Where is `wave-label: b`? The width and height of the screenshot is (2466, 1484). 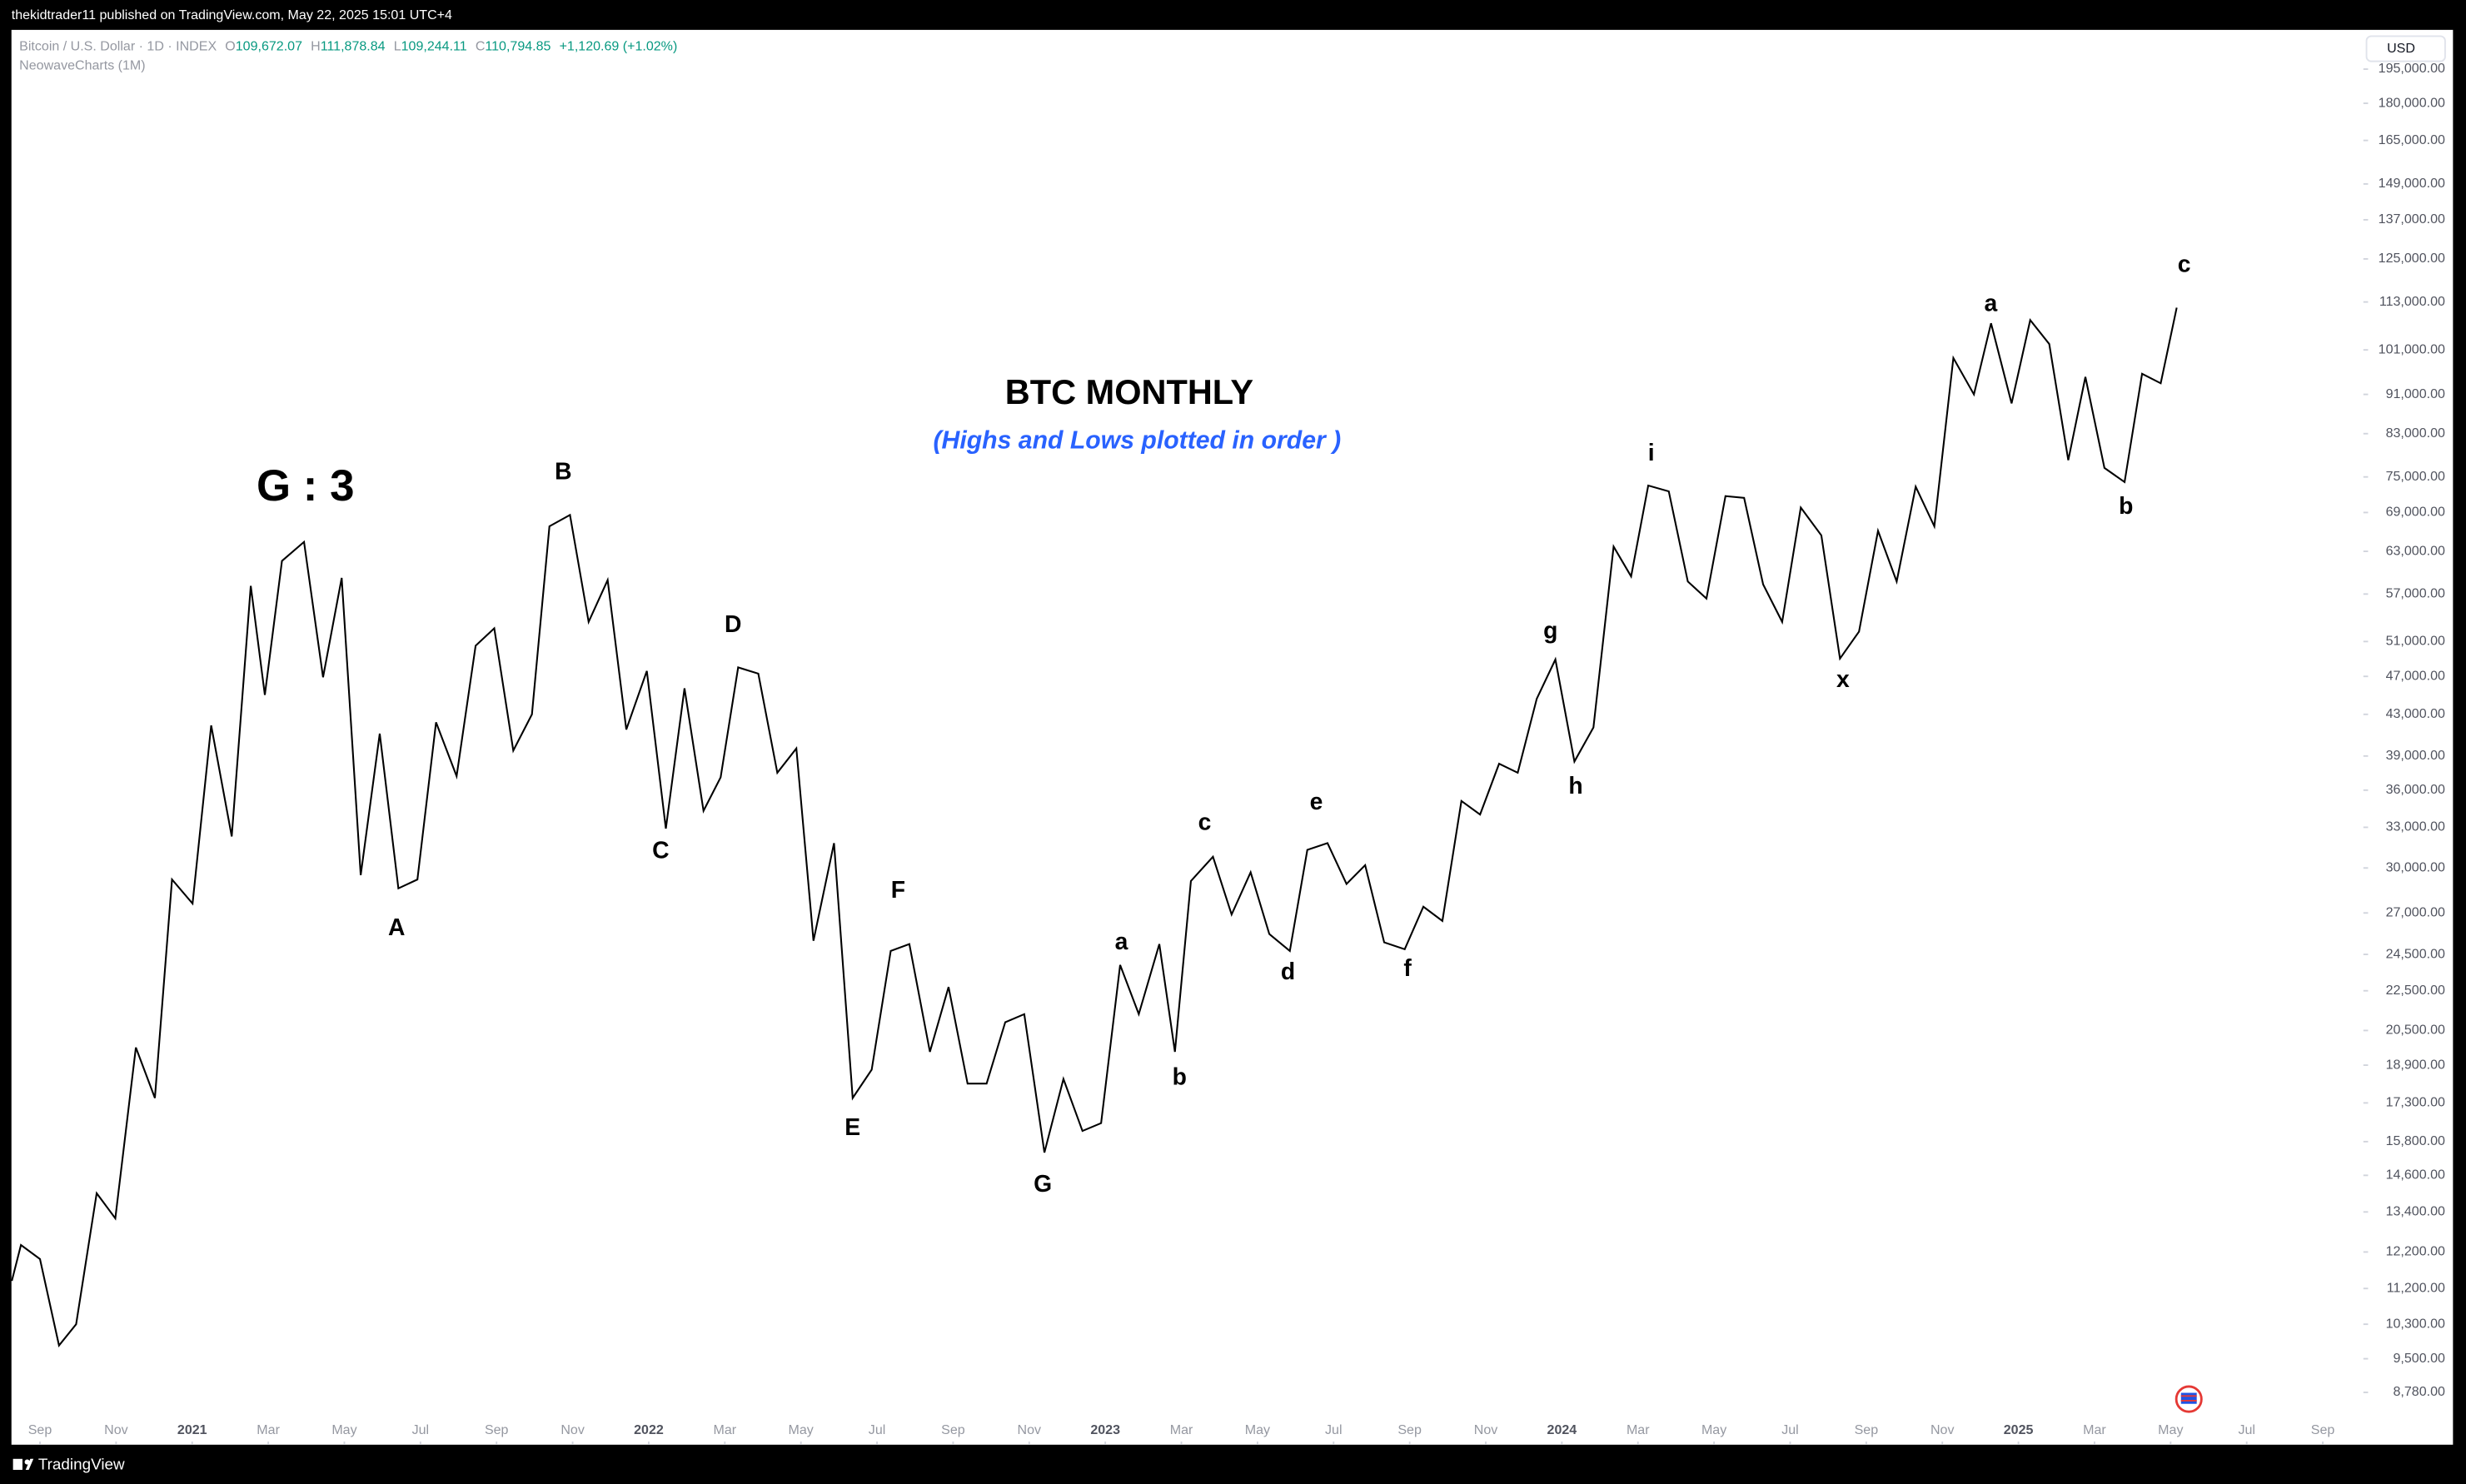
wave-label: b is located at coordinates (1180, 1076).